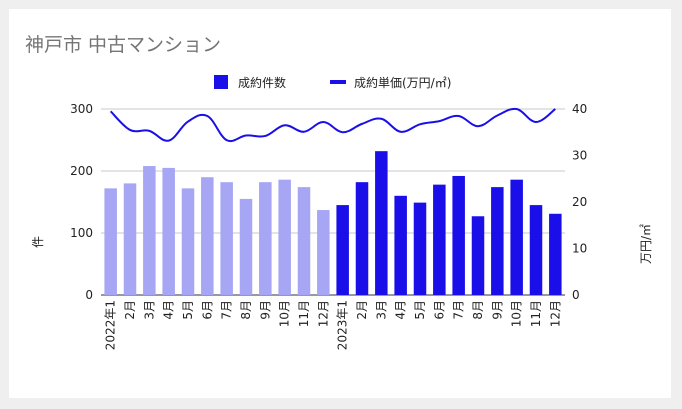 The width and height of the screenshot is (682, 409). Describe the element at coordinates (89, 295) in the screenshot. I see `y-tick-label: 0` at that location.